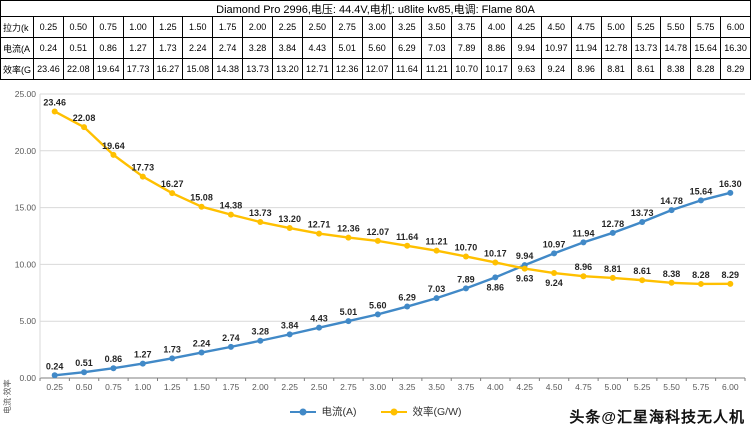 The height and width of the screenshot is (441, 751). I want to click on table-cell: 1.75, so click(228, 27).